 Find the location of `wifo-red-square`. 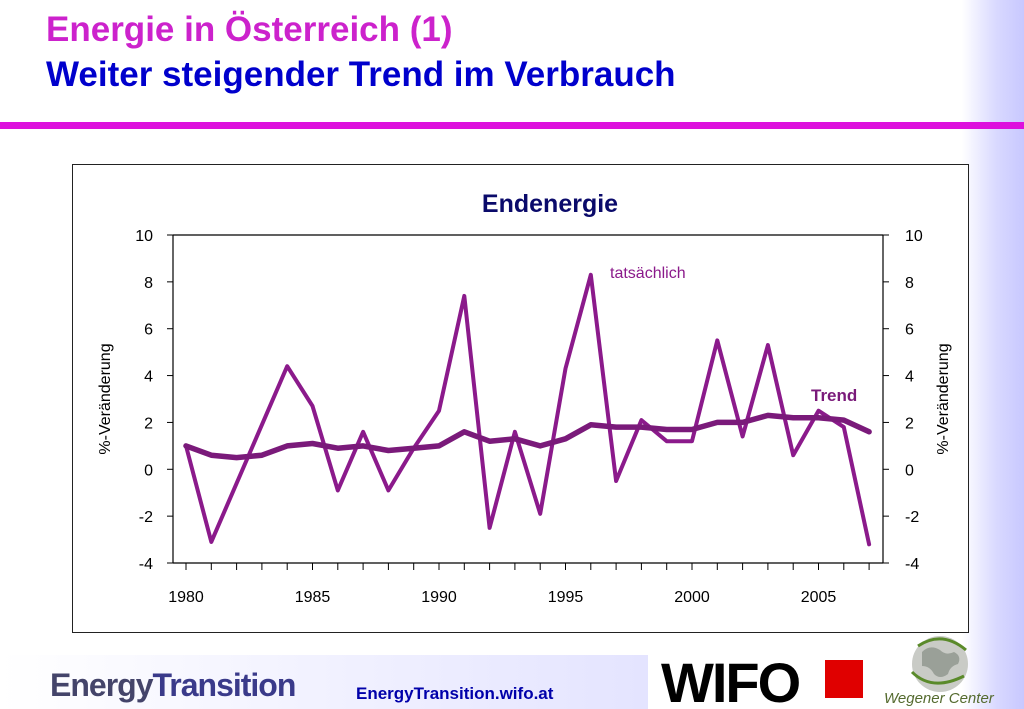

wifo-red-square is located at coordinates (844, 679).